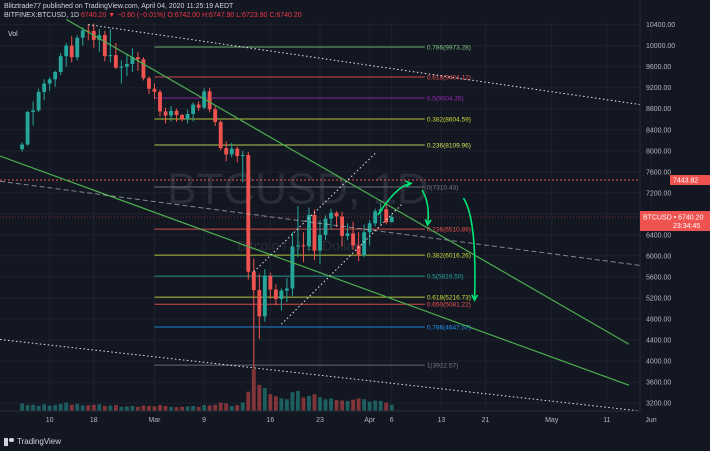 The image size is (710, 451). What do you see at coordinates (364, 65) in the screenshot?
I see `outer-channel-top` at bounding box center [364, 65].